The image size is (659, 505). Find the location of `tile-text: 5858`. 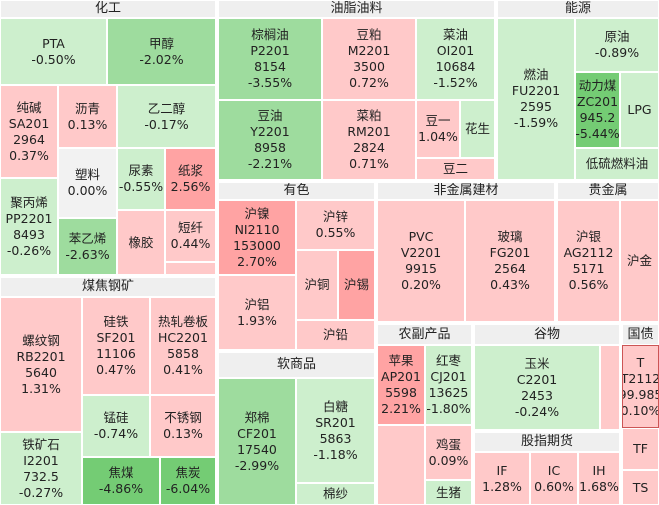

tile-text: 5858 is located at coordinates (183, 353).